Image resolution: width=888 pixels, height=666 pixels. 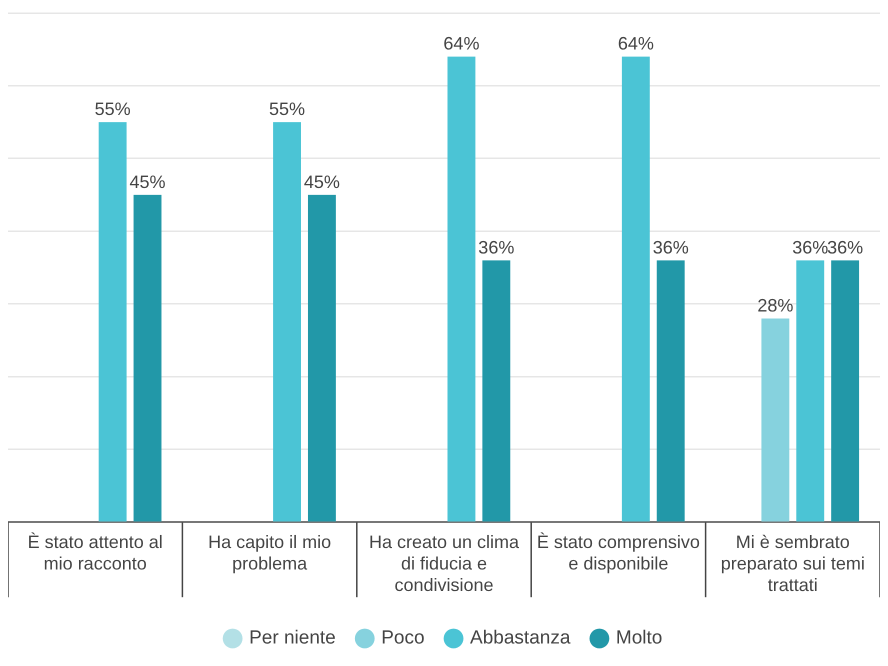 I want to click on legend-label: Per niente, so click(x=292, y=638).